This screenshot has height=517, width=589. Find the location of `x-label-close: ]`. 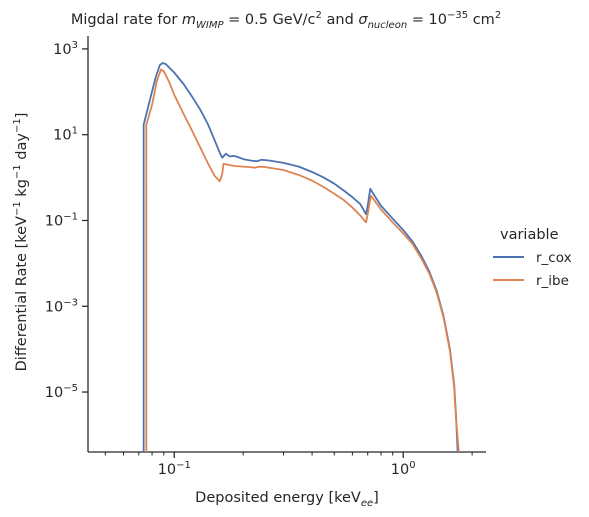

x-label-close: ] is located at coordinates (376, 498).